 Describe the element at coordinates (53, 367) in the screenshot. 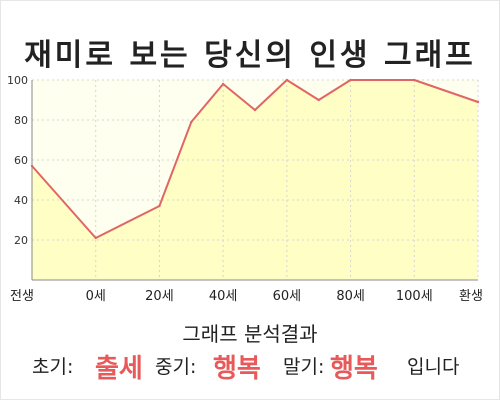

I see `early-label: 초기:` at that location.